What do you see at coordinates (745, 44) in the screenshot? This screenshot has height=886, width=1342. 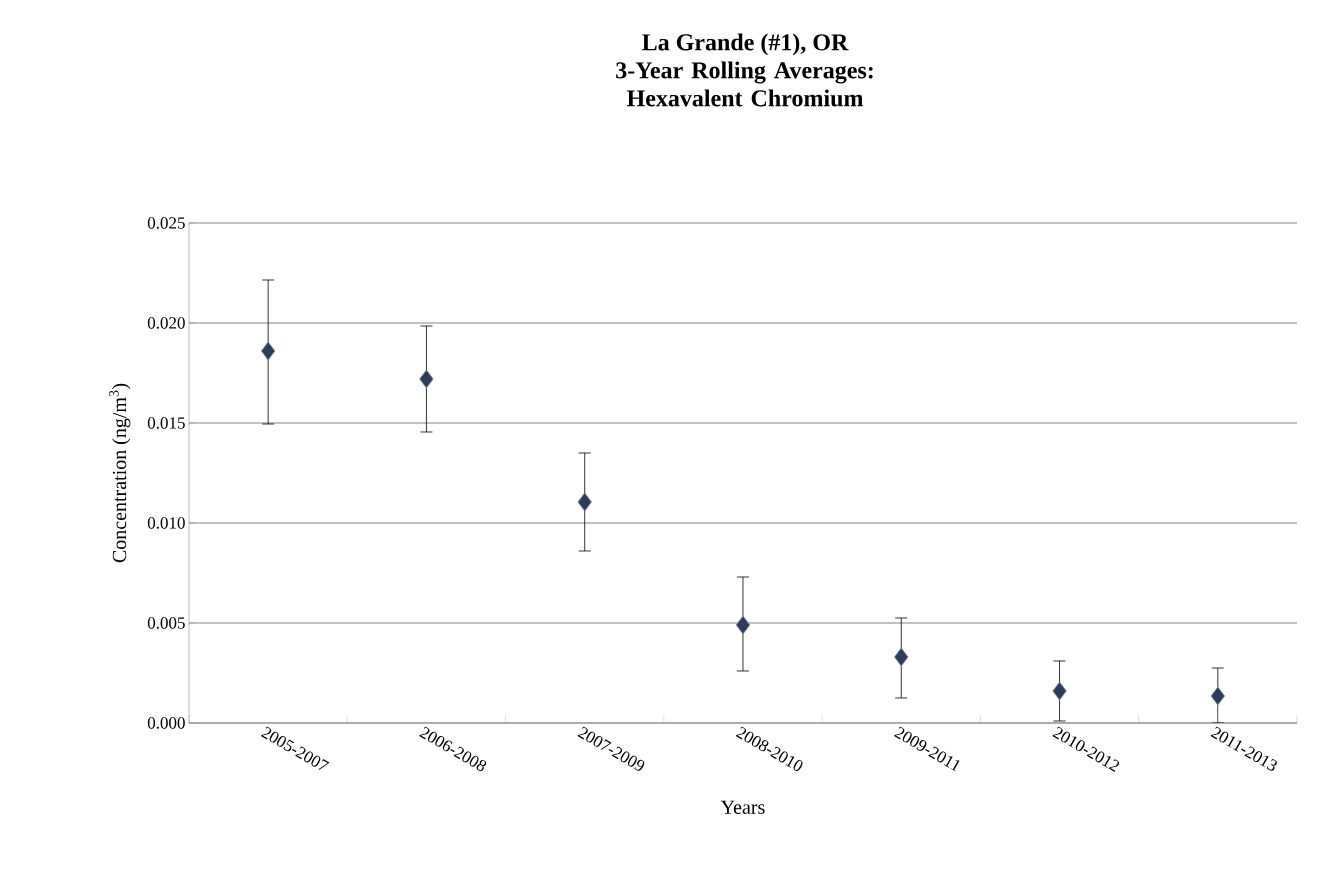 I see `chart-title: La Grande (#1), OR` at bounding box center [745, 44].